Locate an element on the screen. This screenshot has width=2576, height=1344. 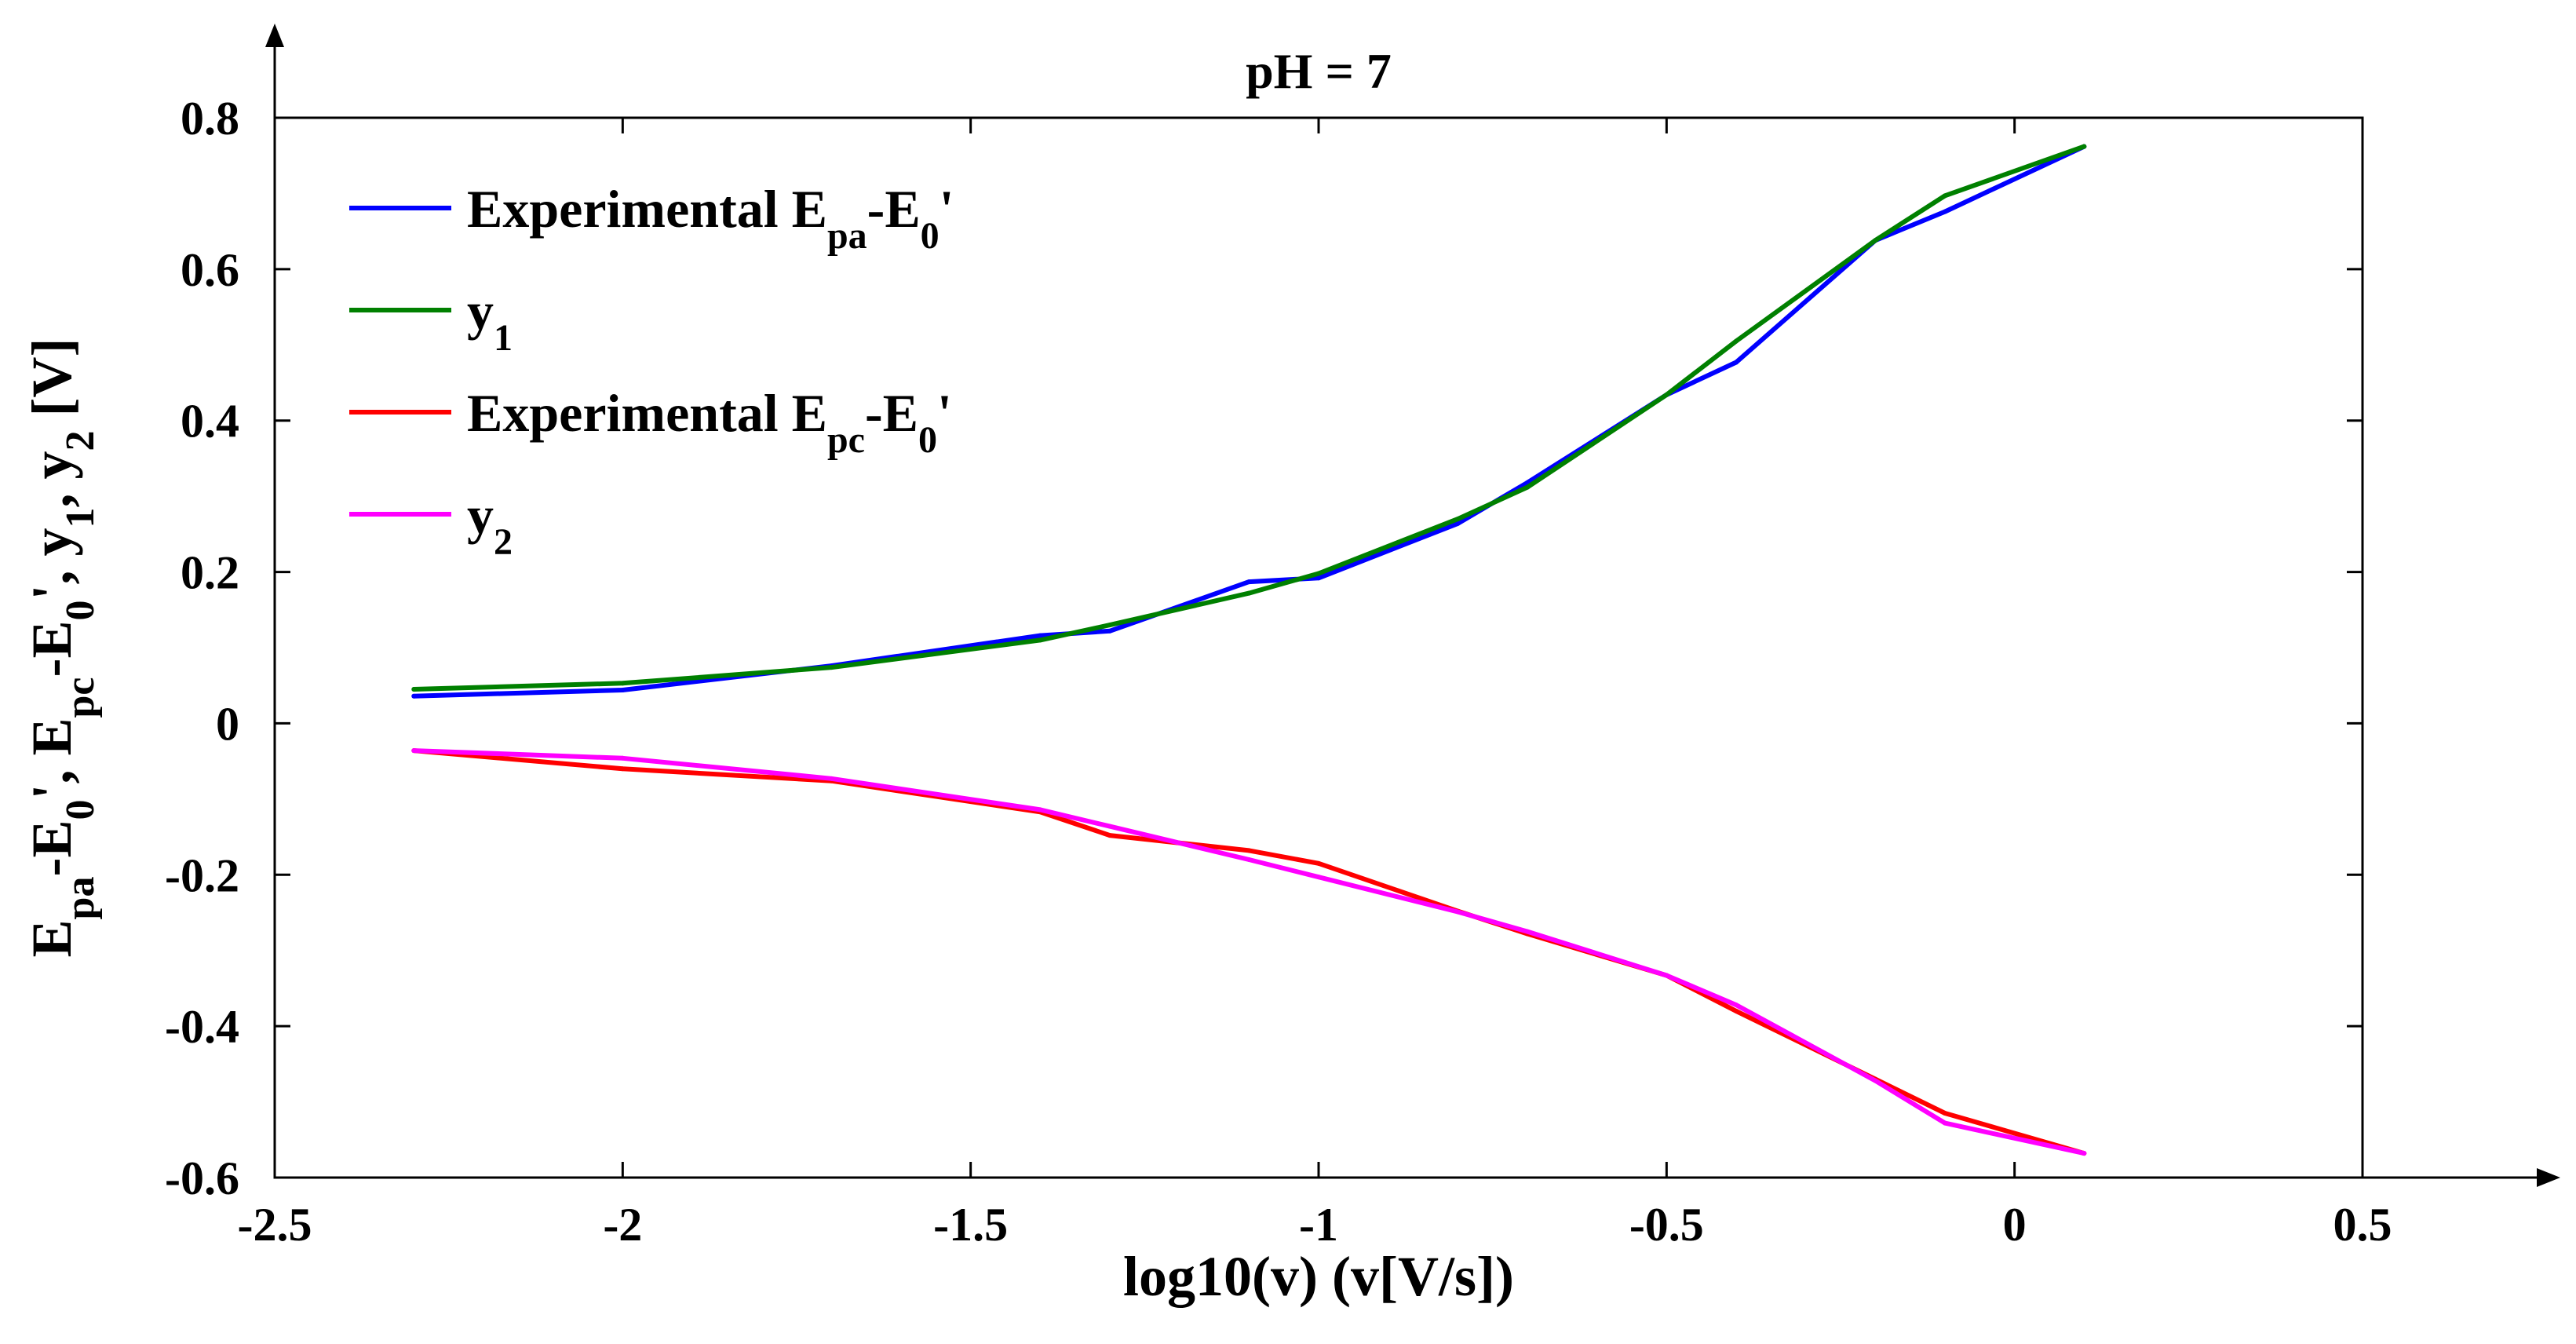
legend-label: y2 is located at coordinates (490, 524).